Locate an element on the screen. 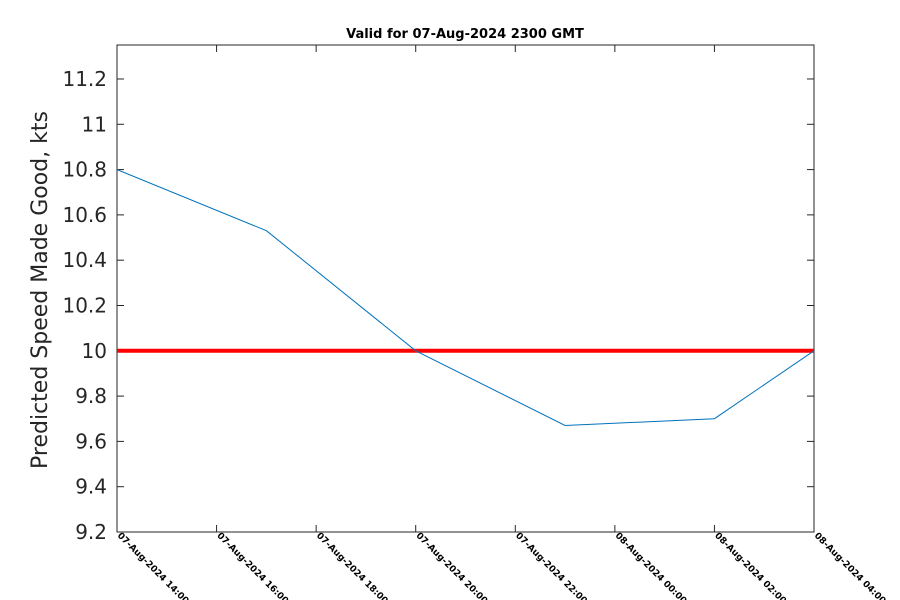 The image size is (900, 600). y-tick-label: 10.2 is located at coordinates (84, 305).